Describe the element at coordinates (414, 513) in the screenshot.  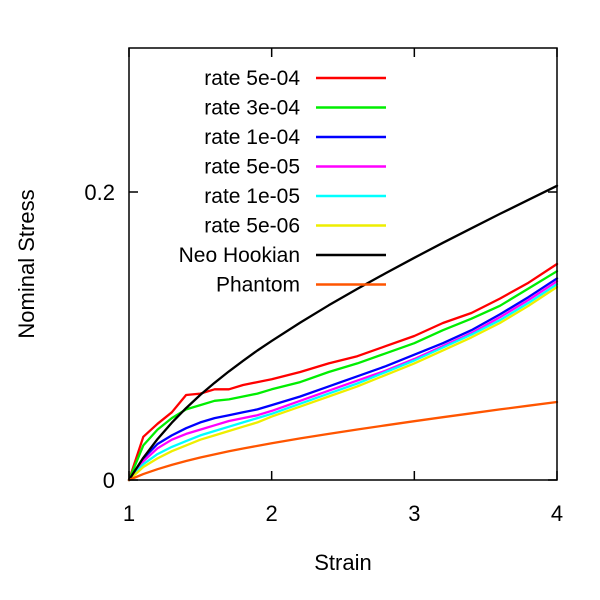
I see `x-tick-label: 3` at that location.